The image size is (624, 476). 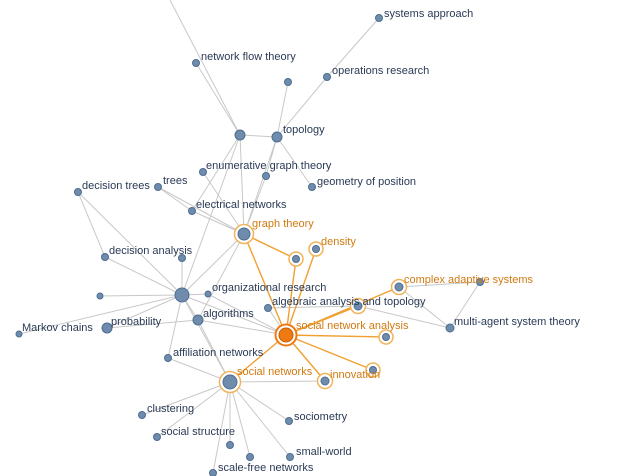 What do you see at coordinates (304, 130) in the screenshot?
I see `label-topology: topology` at bounding box center [304, 130].